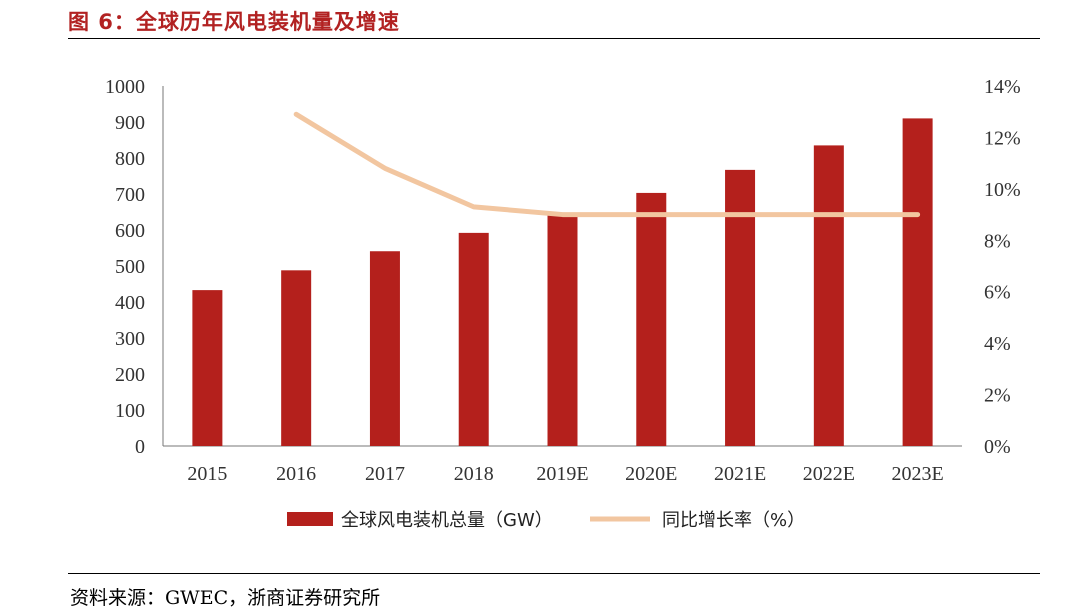 The image size is (1080, 611). What do you see at coordinates (225, 598) in the screenshot?
I see `source-note: 资料来源：GWEC，浙商证券研究所` at bounding box center [225, 598].